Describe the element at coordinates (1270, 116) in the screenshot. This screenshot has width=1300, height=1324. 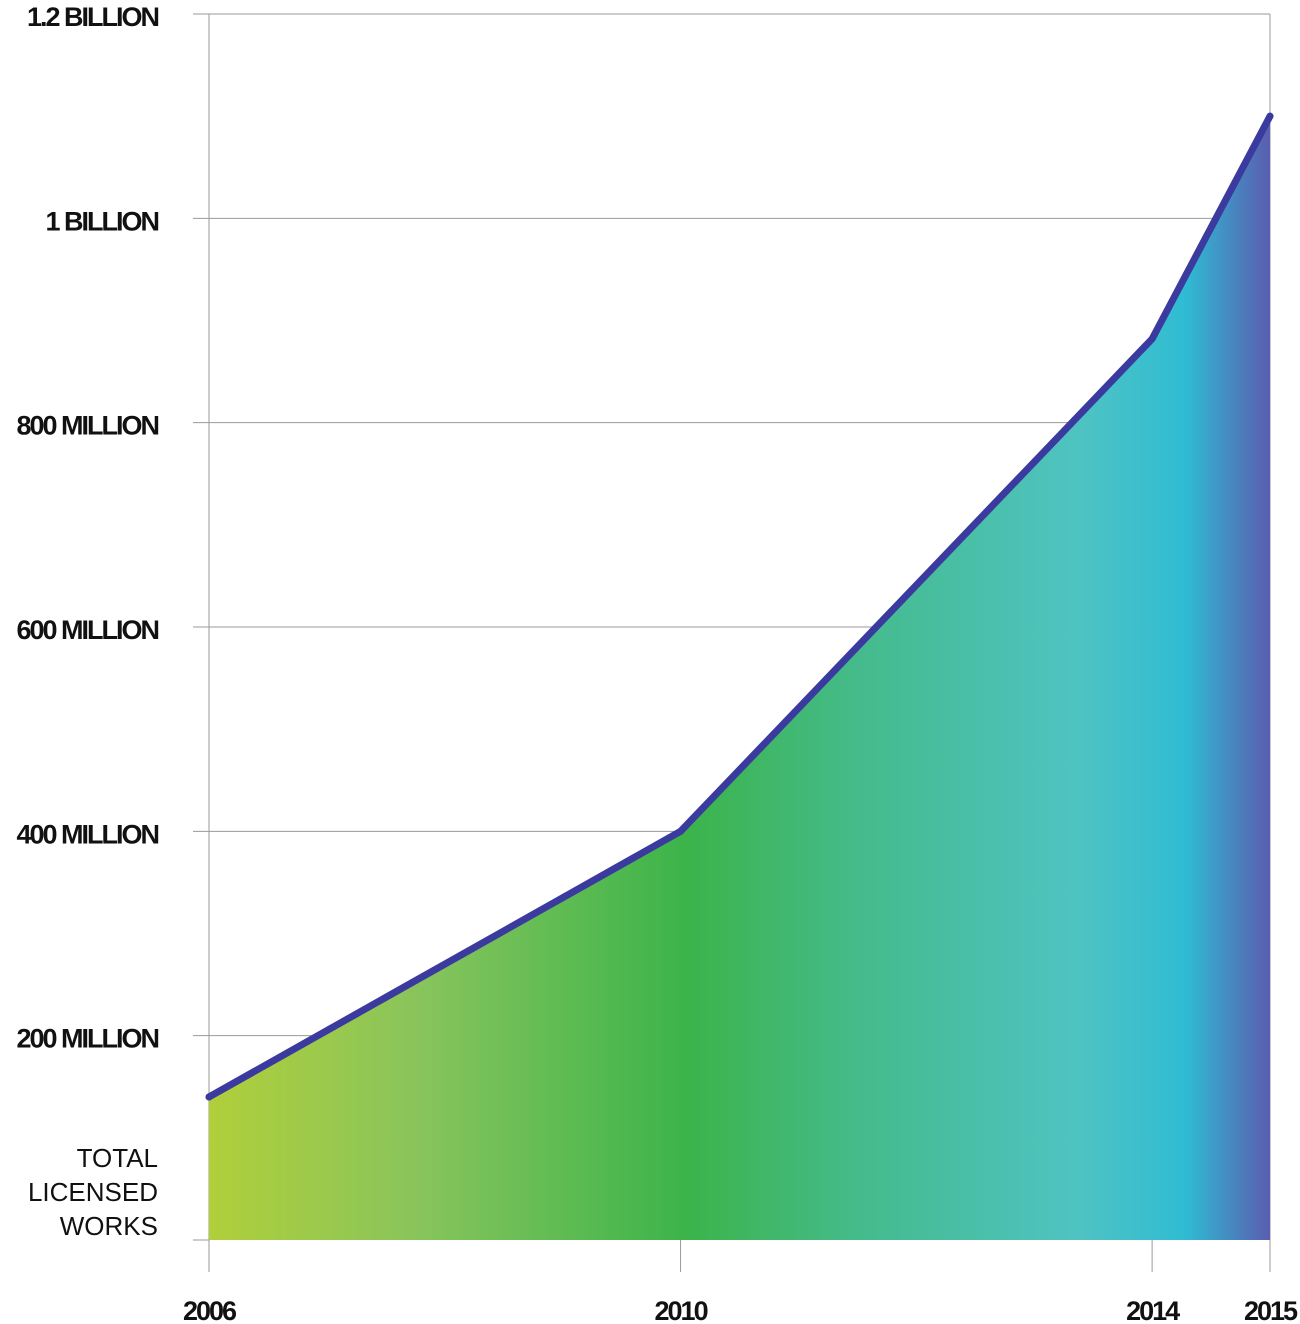
I see `data-point-2015` at that location.